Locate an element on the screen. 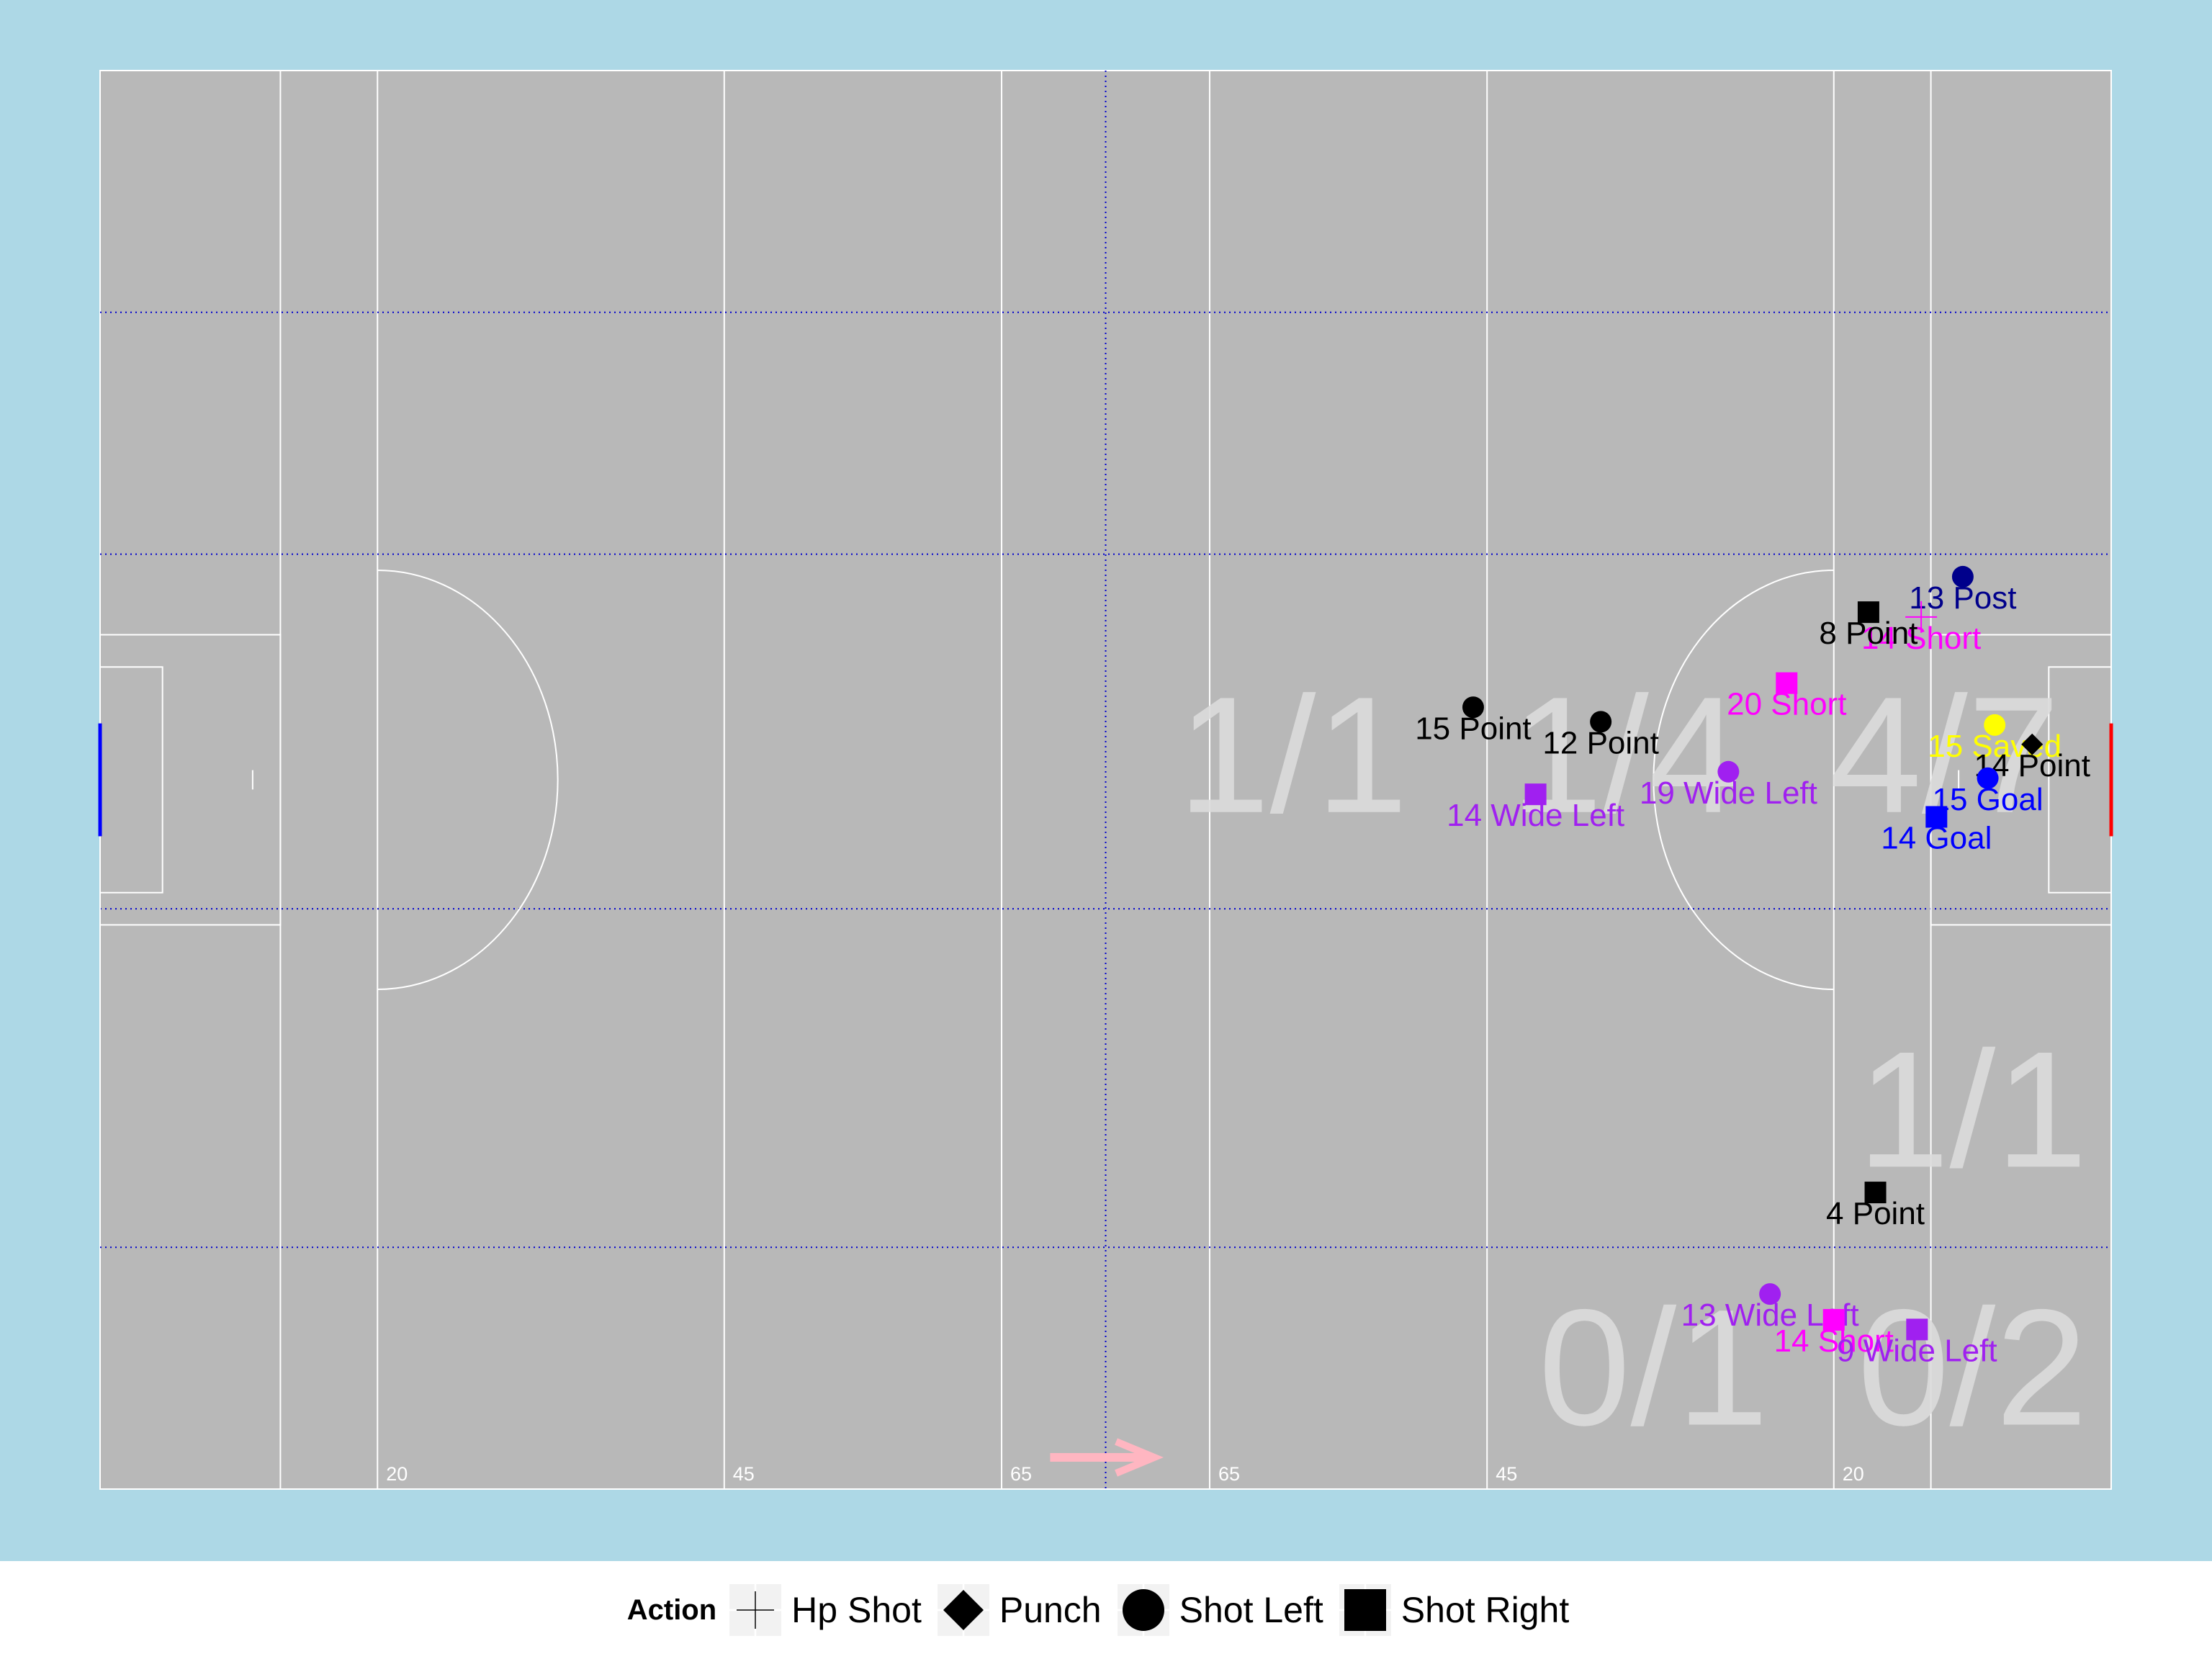 Image resolution: width=2212 pixels, height=1659 pixels. zone-stat: 0/2 is located at coordinates (1973, 1367).